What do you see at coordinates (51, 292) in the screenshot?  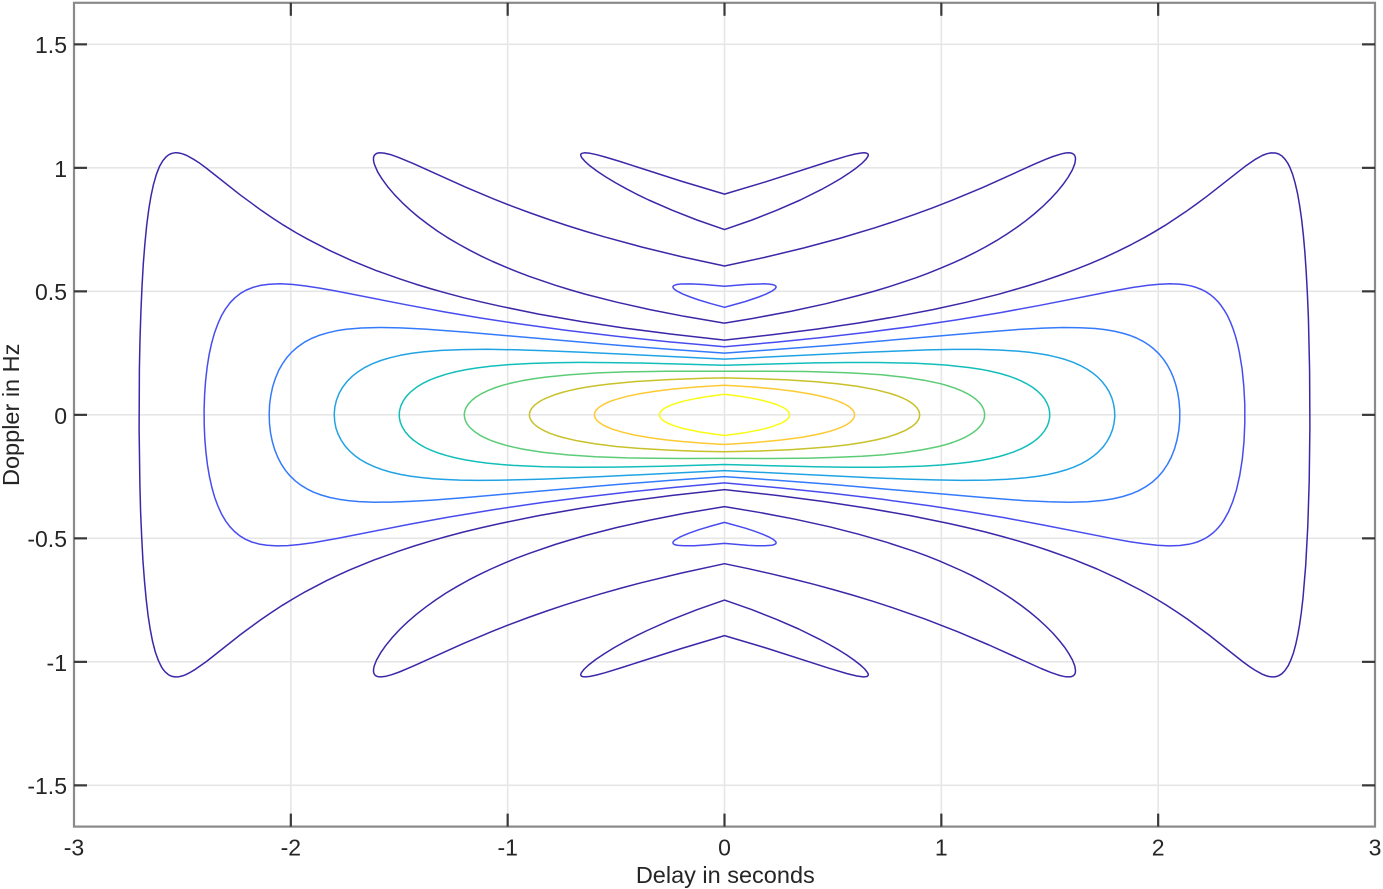 I see `svg-text: 0.5` at bounding box center [51, 292].